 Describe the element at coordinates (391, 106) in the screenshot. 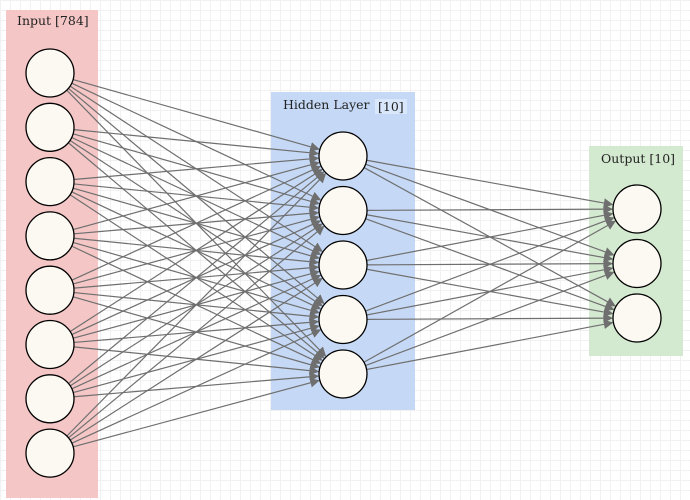

I see `hidden-layer-size-label: [10]` at that location.